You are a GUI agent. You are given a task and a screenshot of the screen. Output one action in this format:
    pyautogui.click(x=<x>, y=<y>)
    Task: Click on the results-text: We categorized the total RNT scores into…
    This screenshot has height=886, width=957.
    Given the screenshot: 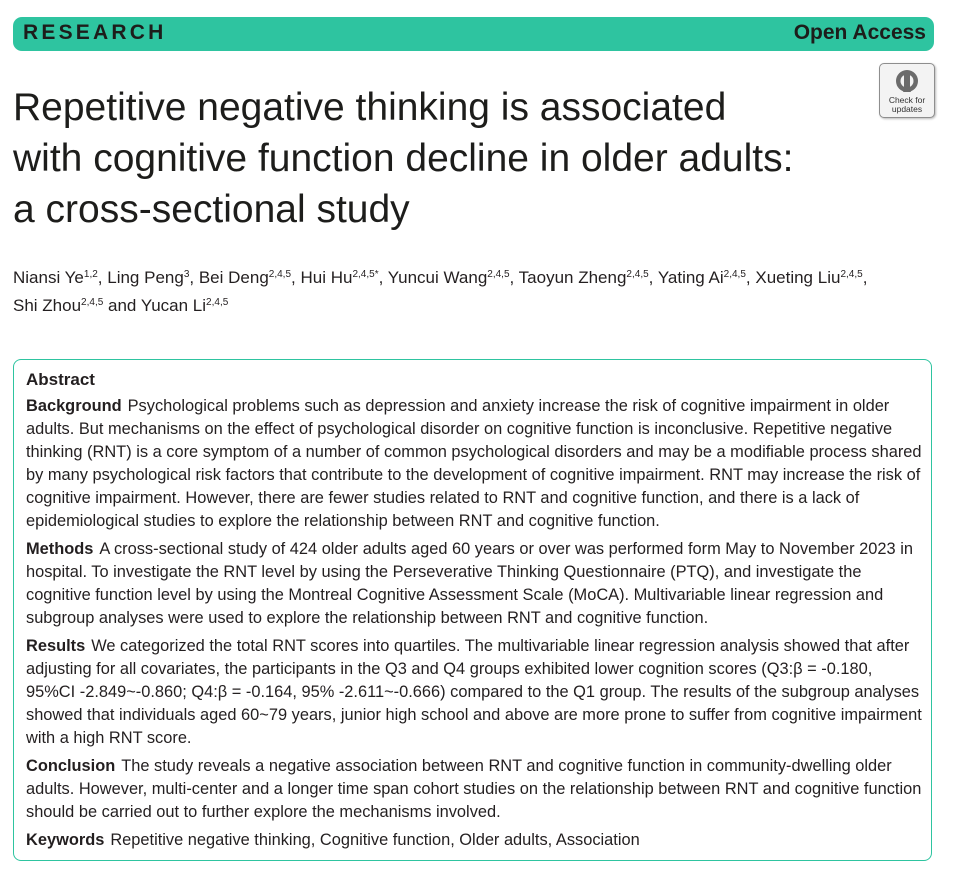 What is the action you would take?
    pyautogui.click(x=474, y=692)
    